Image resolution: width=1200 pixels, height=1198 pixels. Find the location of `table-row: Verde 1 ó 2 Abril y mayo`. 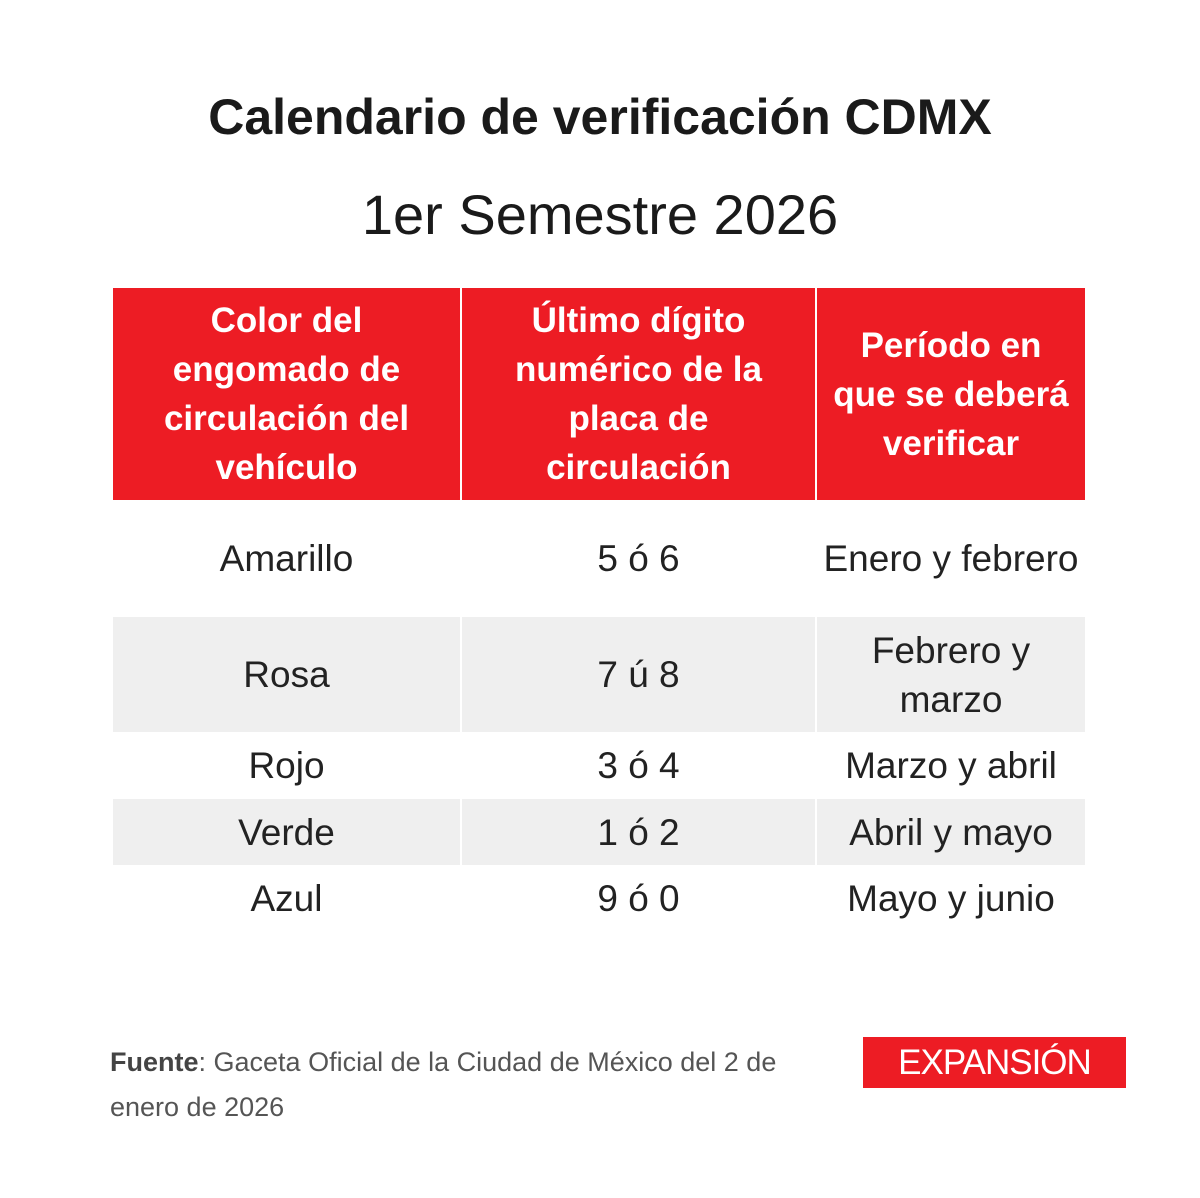

table-row: Verde 1 ó 2 Abril y mayo is located at coordinates (599, 832).